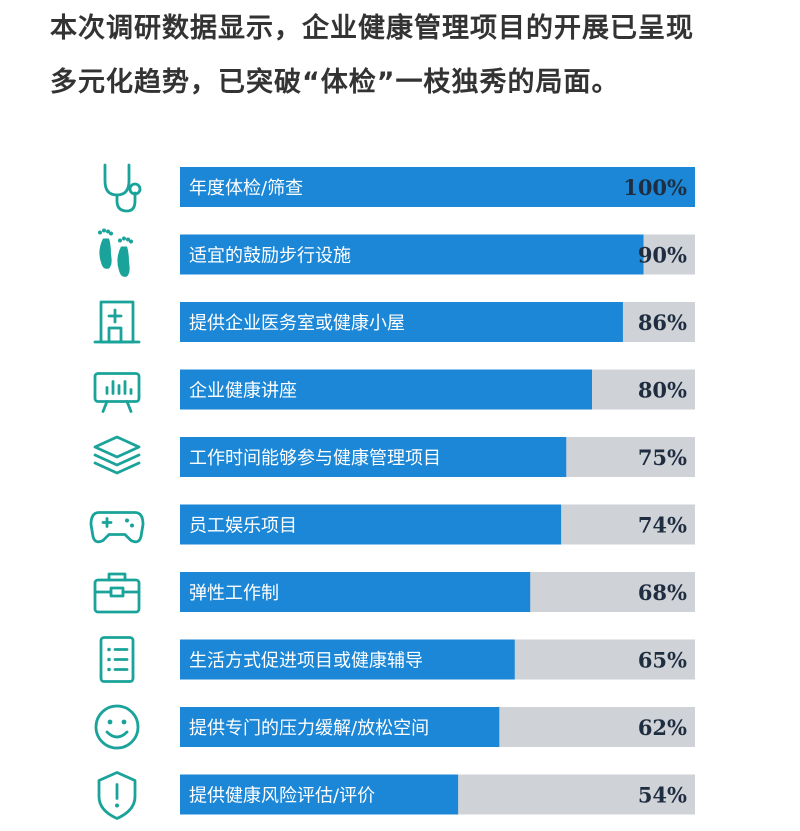  What do you see at coordinates (662, 390) in the screenshot?
I see `value-label: 80%` at bounding box center [662, 390].